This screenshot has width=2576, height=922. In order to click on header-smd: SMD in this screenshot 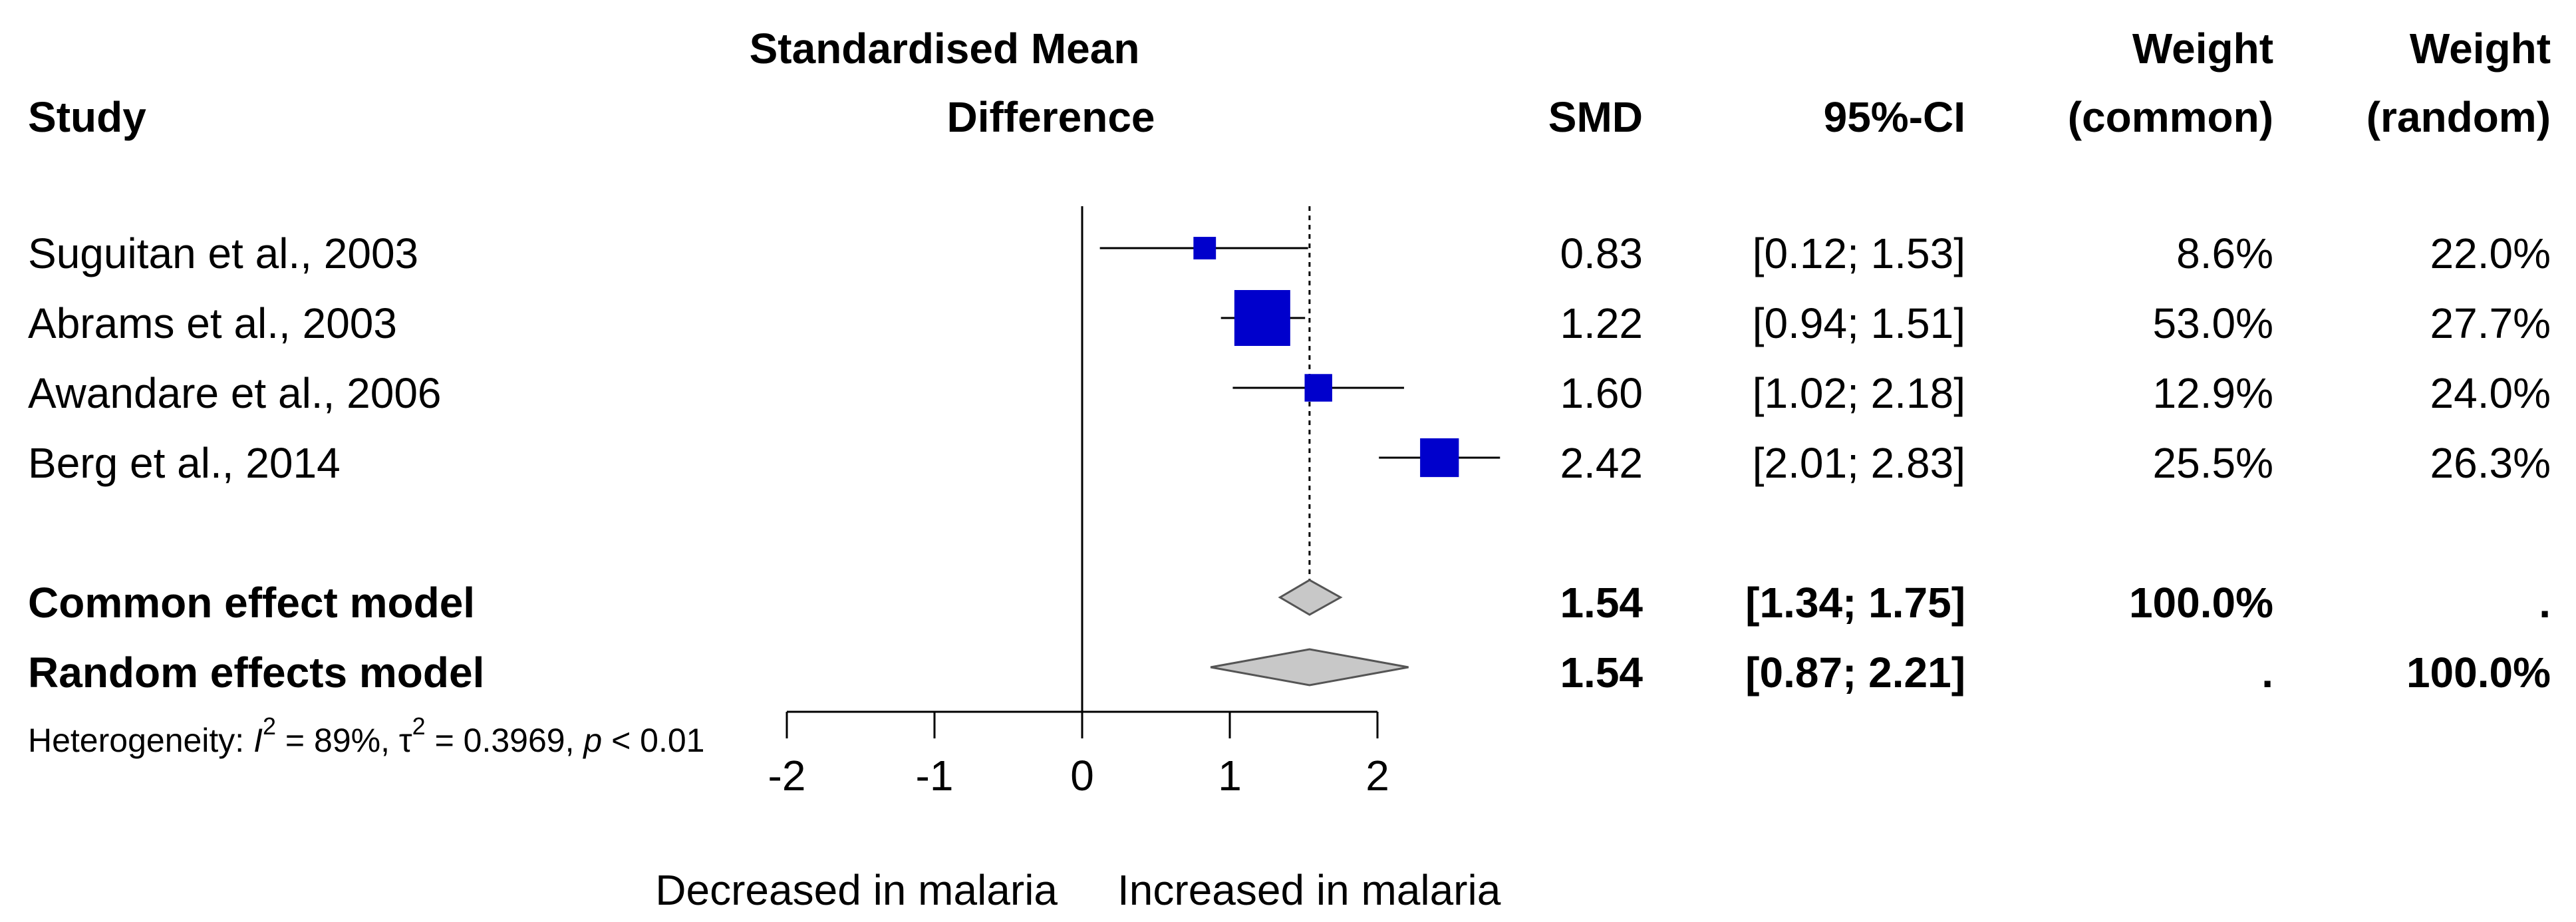, I will do `click(1595, 117)`.